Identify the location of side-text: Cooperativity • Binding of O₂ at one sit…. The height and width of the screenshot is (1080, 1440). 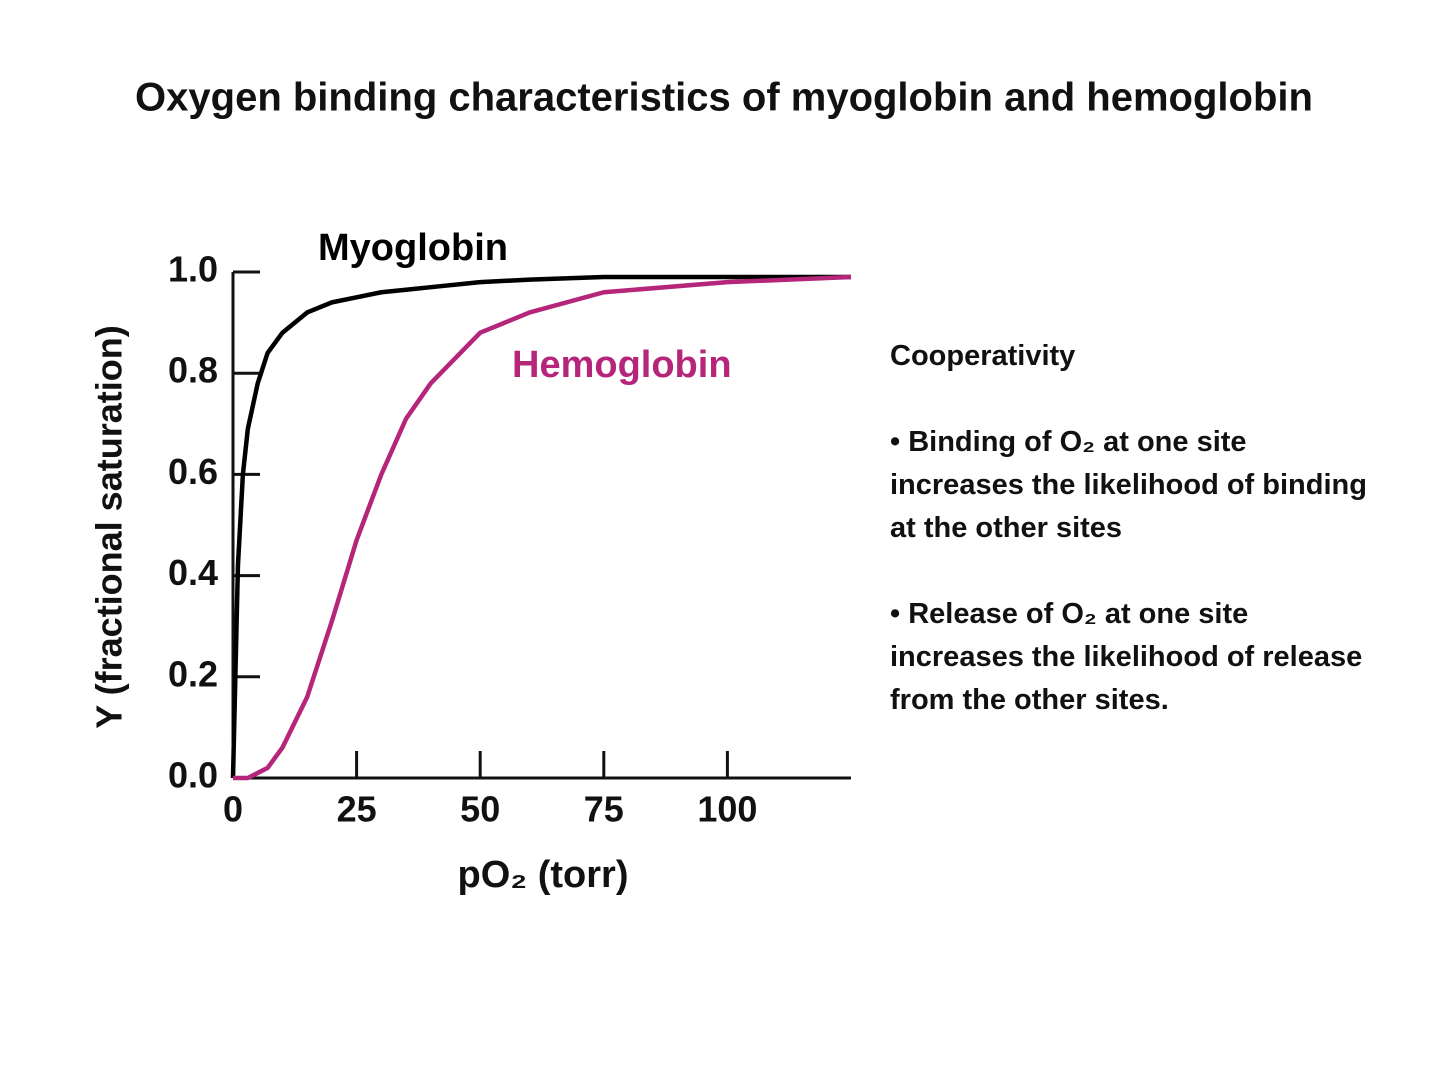
(1135, 550).